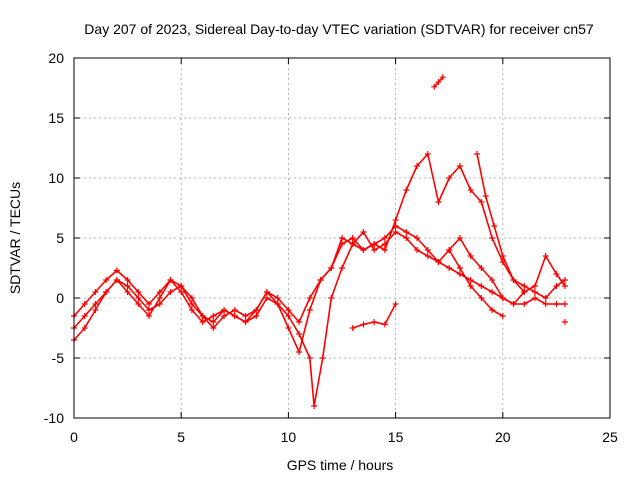 The width and height of the screenshot is (640, 480). I want to click on x-tick-label: 0, so click(74, 437).